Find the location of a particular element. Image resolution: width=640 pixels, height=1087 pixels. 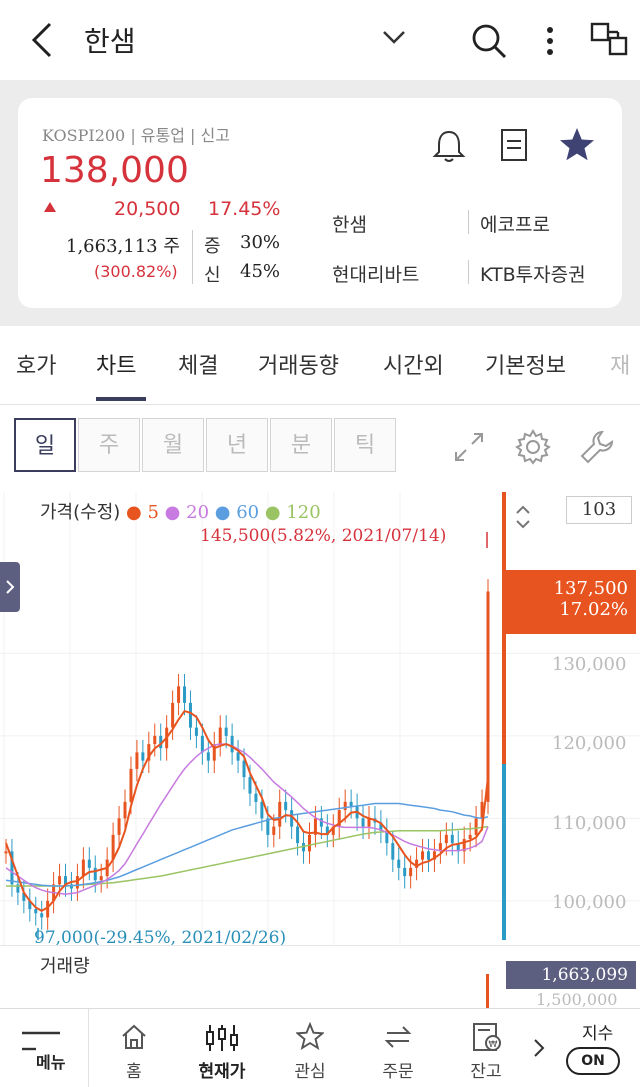

volume-tick-label: 1,500,000 is located at coordinates (577, 999).